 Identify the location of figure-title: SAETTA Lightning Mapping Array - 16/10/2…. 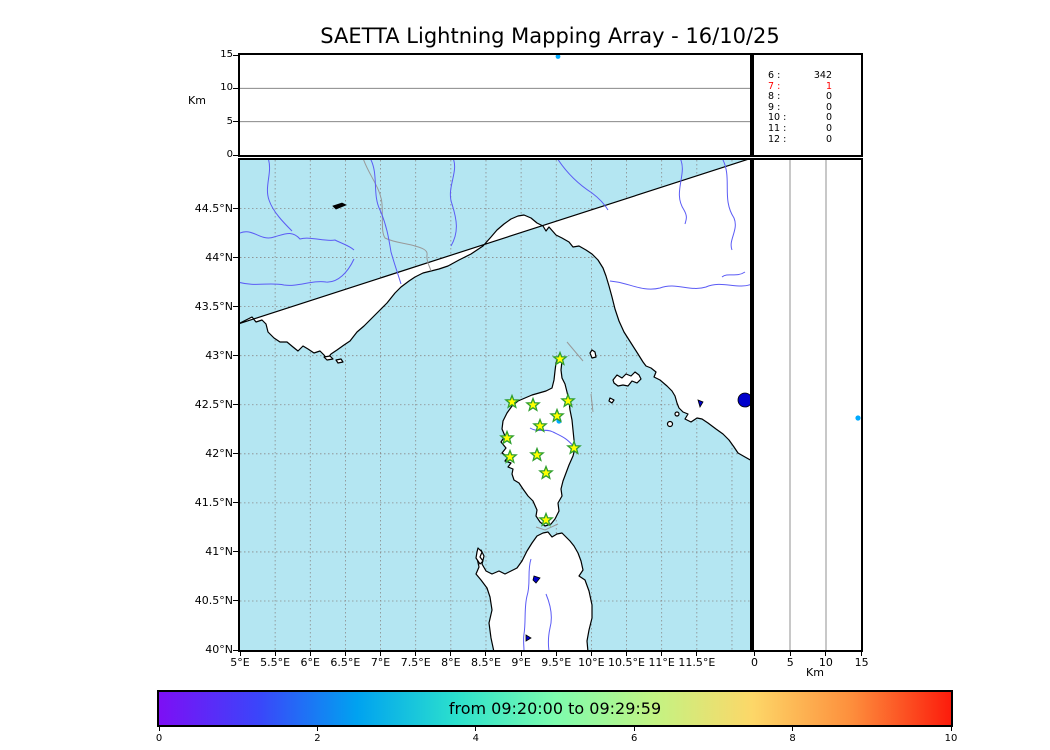
(550, 36).